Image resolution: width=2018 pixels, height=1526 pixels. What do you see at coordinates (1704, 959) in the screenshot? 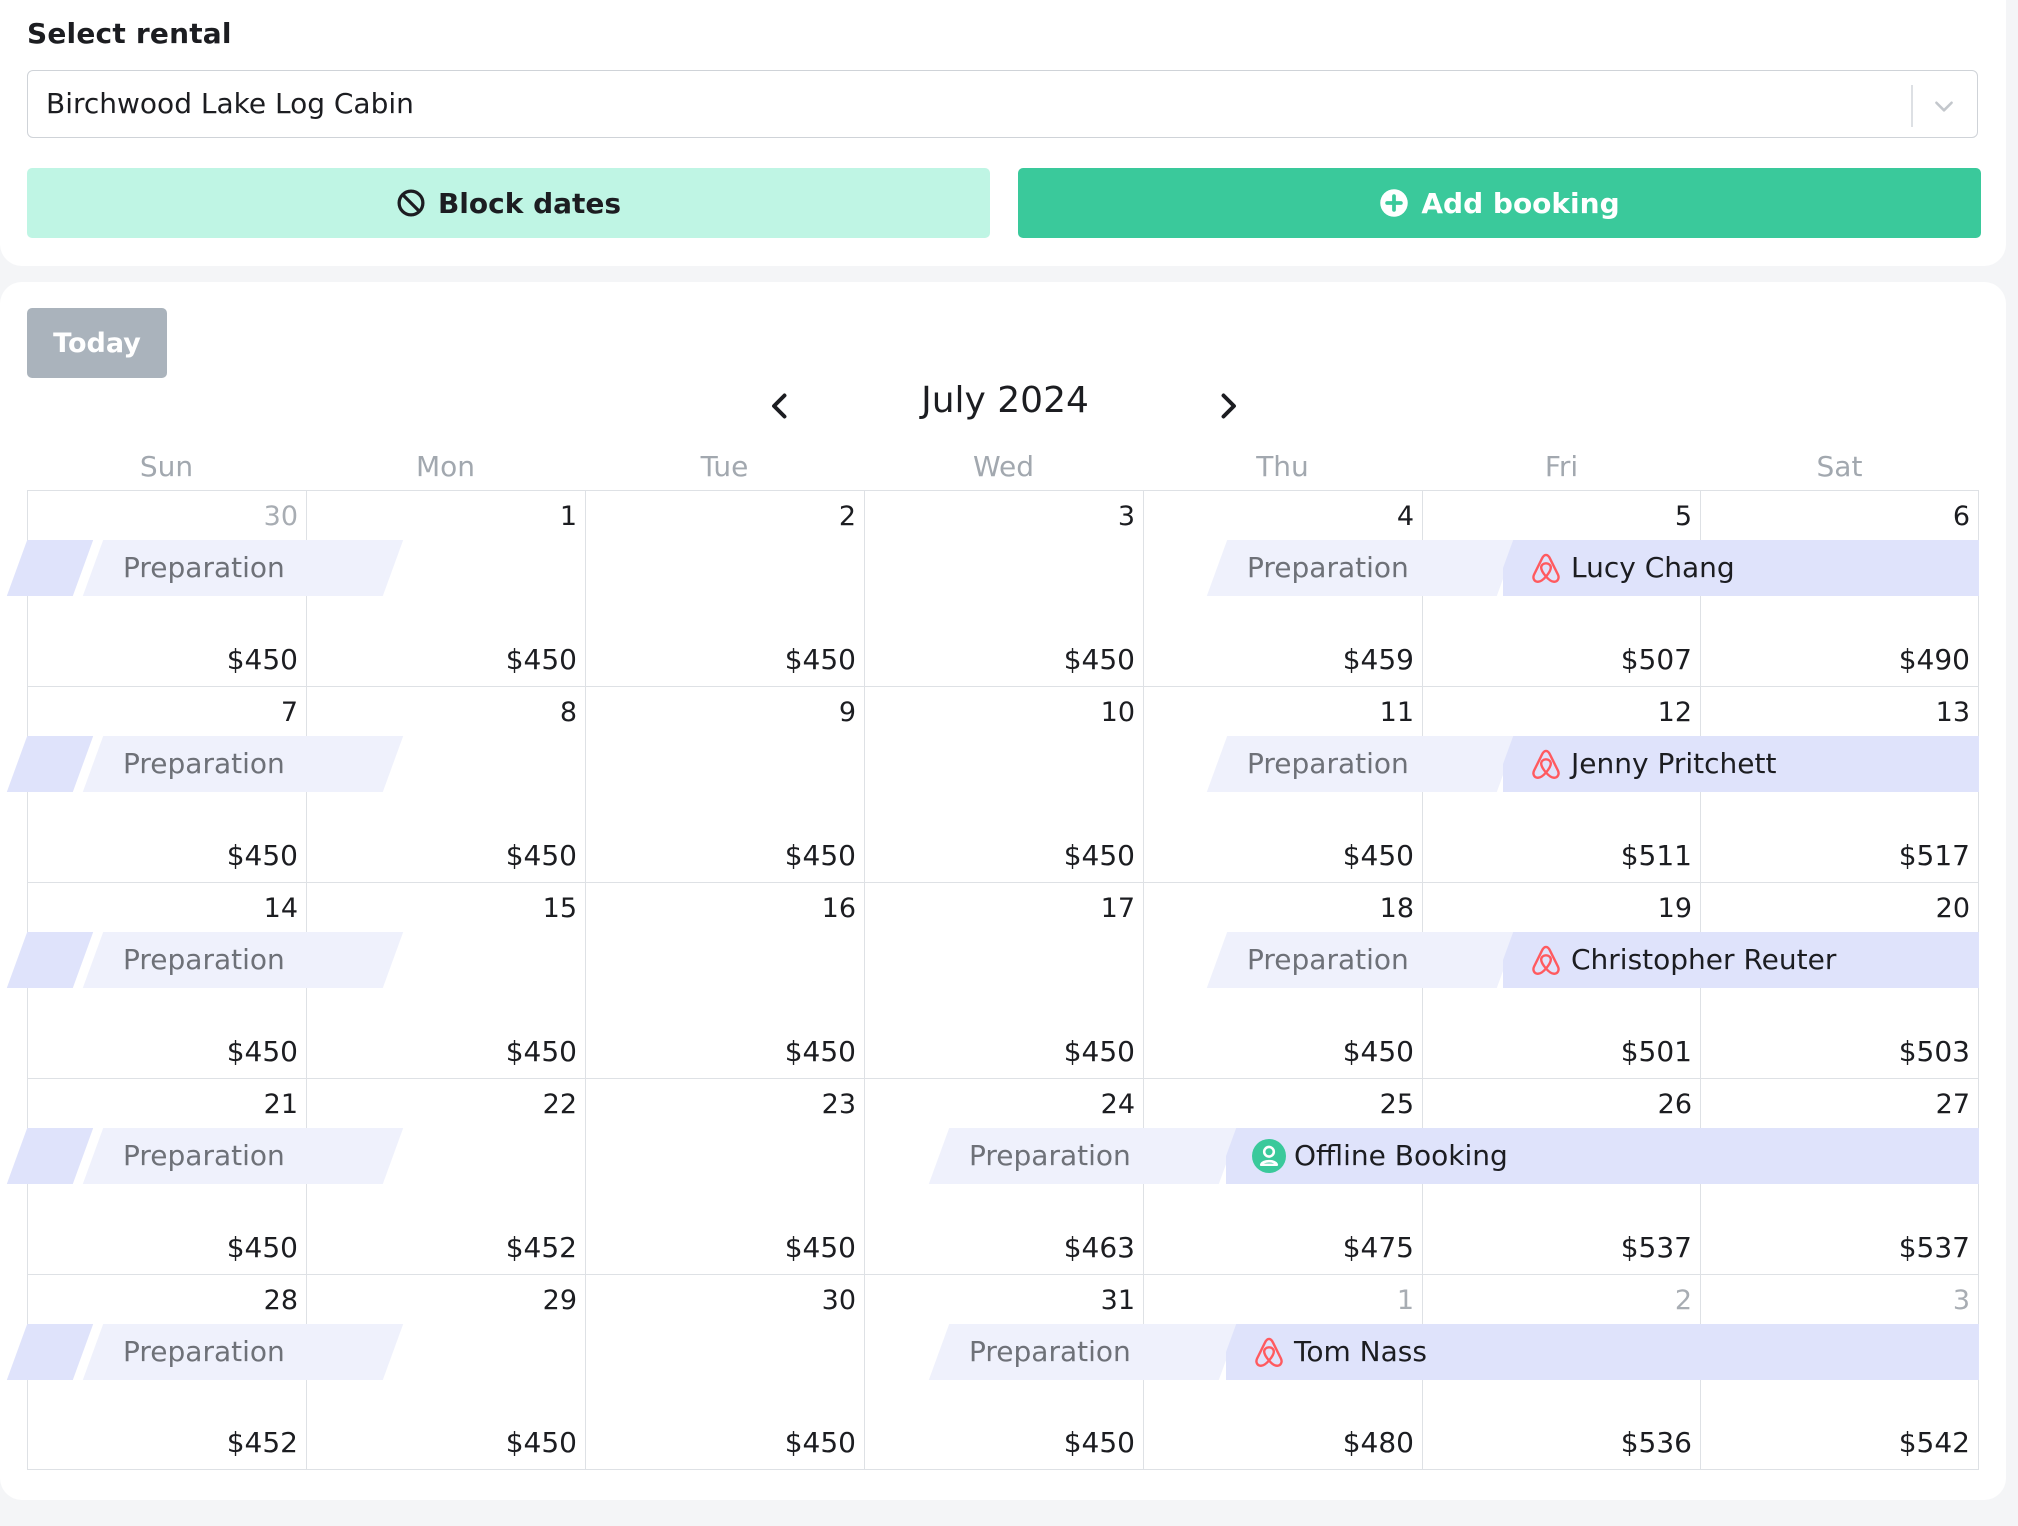
I see `booking-guest-name: Christopher Reuter` at bounding box center [1704, 959].